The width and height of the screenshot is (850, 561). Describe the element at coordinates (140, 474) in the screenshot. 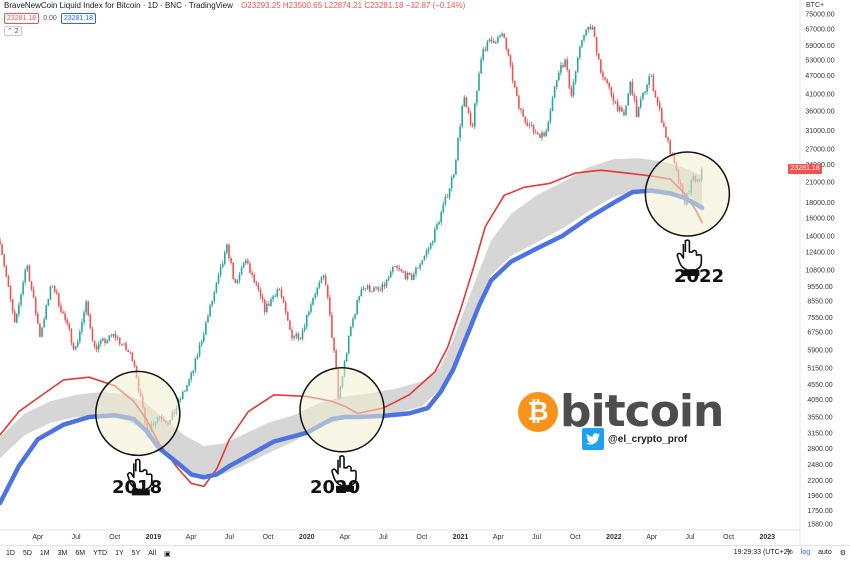

I see `hand-outline` at that location.